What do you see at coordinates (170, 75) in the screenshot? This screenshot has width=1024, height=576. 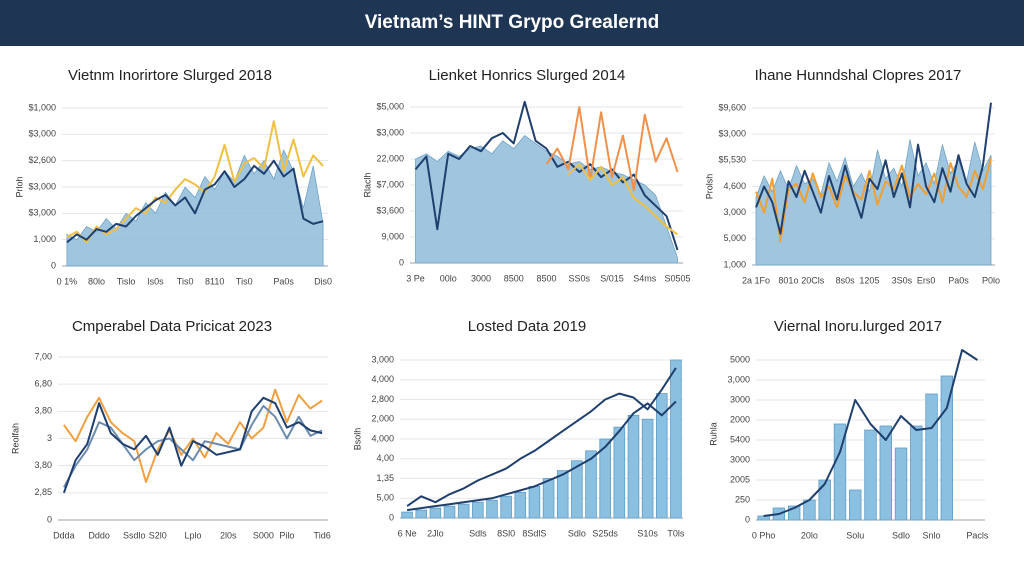 I see `chart-title: Vietnm Inorirtore Slurged 2018` at bounding box center [170, 75].